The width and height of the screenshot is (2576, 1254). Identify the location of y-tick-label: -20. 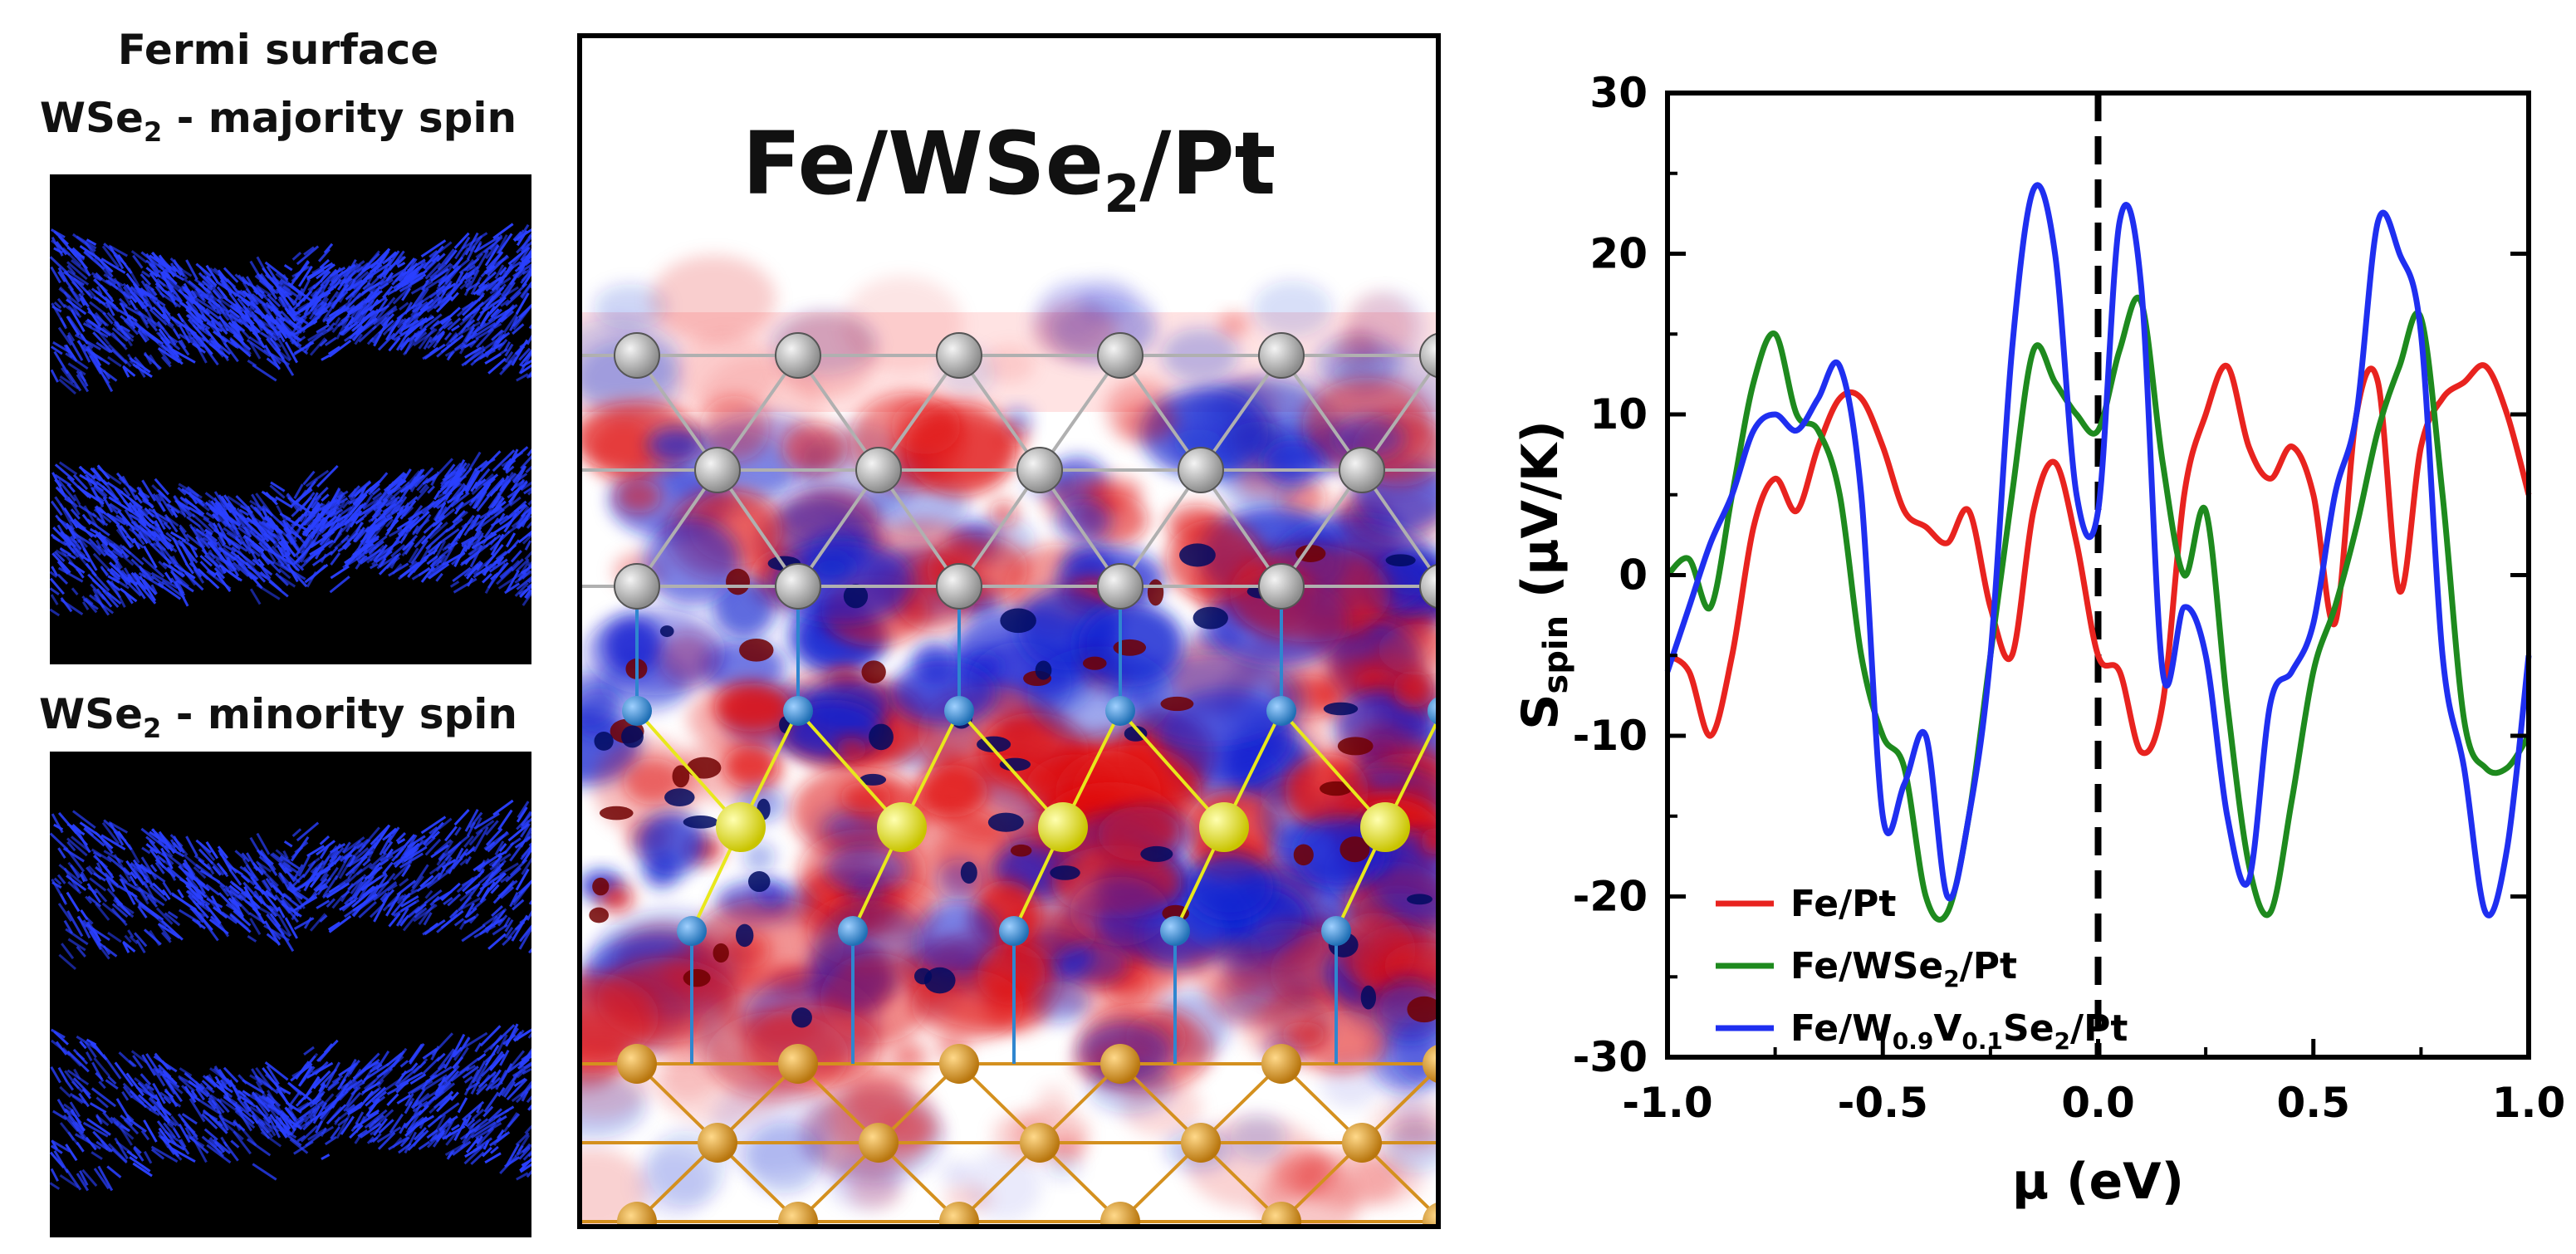
(1611, 897).